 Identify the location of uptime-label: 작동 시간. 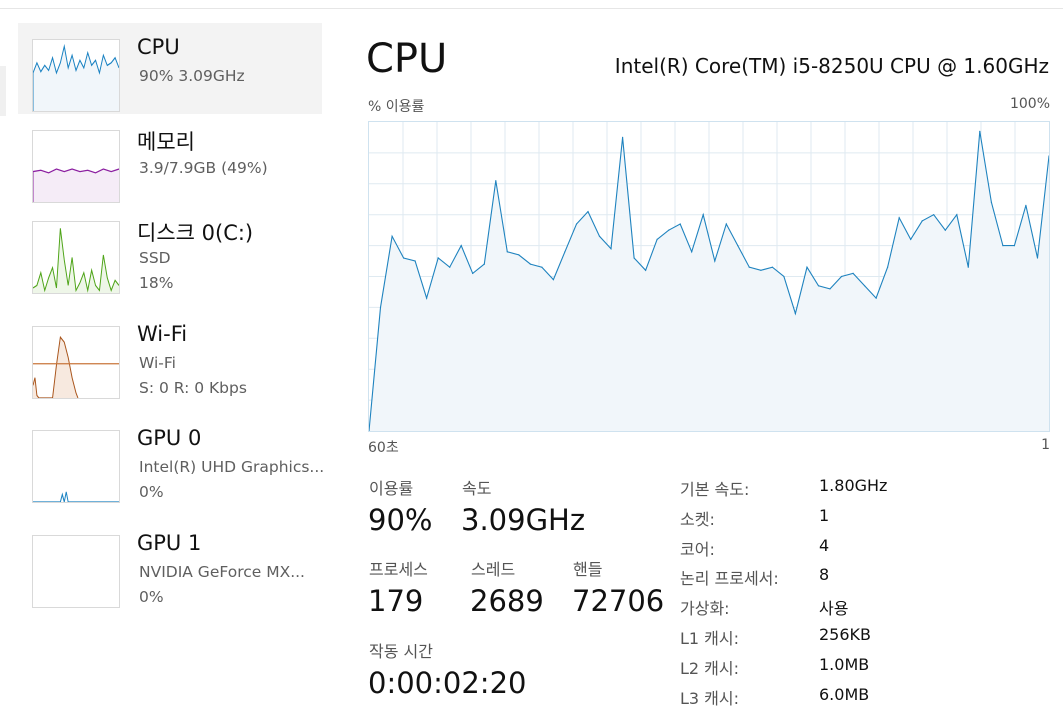
(401, 651).